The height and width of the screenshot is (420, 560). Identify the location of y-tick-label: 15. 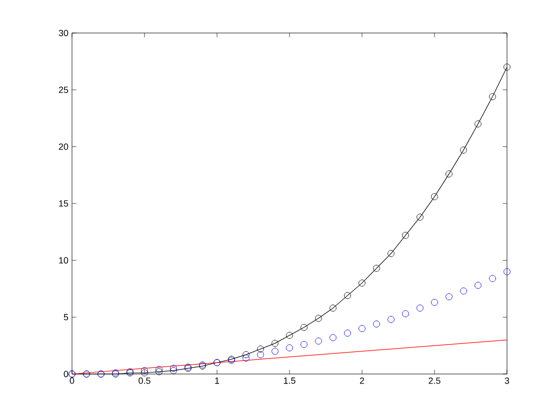
(63, 203).